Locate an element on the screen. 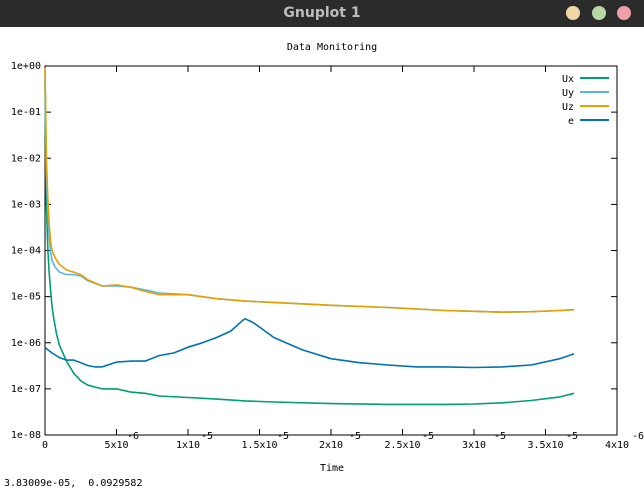  y-tick-label: 1e-04 is located at coordinates (26, 251).